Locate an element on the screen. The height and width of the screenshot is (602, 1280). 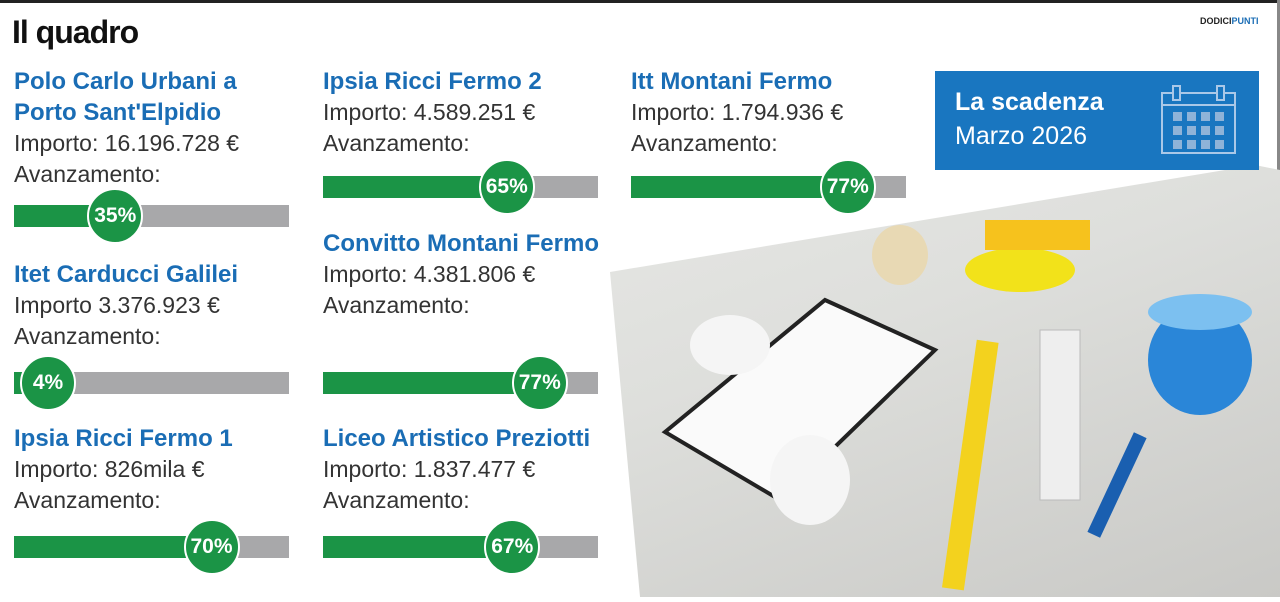
progress-badge: 67% is located at coordinates (512, 547).